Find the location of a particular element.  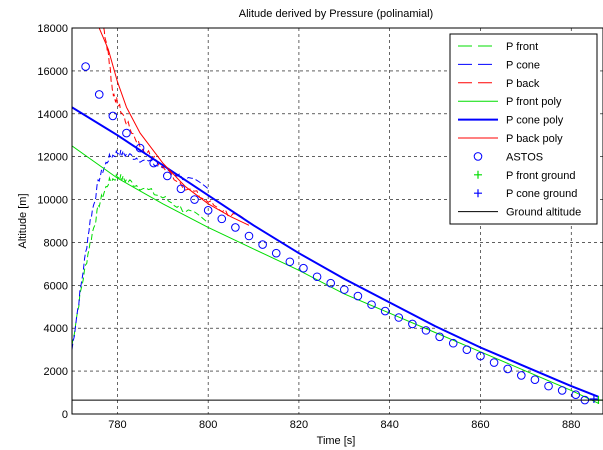

chart-title: Alitude derived by Pressure (polinamial) is located at coordinates (336, 14).